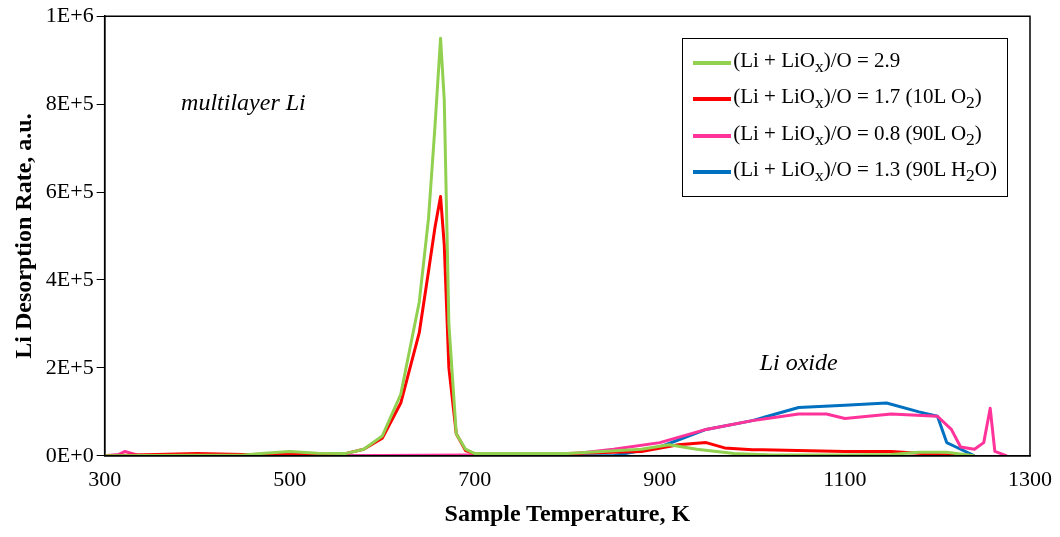 This screenshot has width=1060, height=537. I want to click on legend-label: (Li + LiO$_{x}$)/O = 0.8 (90L O$_{2}$), so click(857, 135).